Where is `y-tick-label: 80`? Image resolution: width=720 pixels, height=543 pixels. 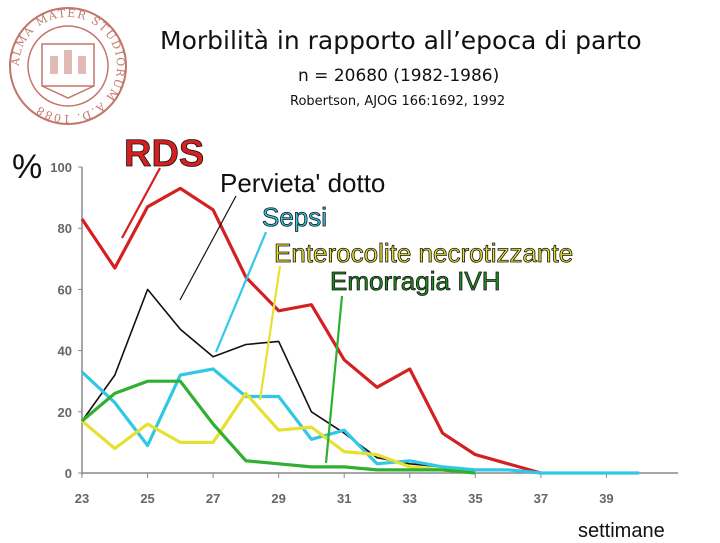
y-tick-label: 80 is located at coordinates (65, 228).